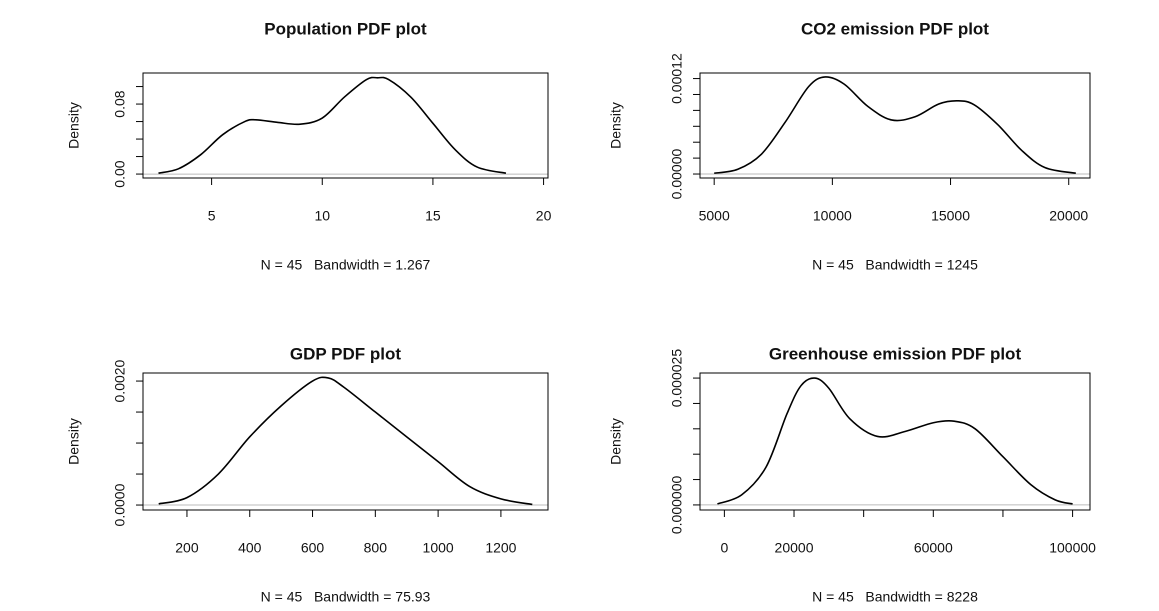 This screenshot has width=1159, height=611. What do you see at coordinates (120, 173) in the screenshot?
I see `y-tick-label: 0.00` at bounding box center [120, 173].